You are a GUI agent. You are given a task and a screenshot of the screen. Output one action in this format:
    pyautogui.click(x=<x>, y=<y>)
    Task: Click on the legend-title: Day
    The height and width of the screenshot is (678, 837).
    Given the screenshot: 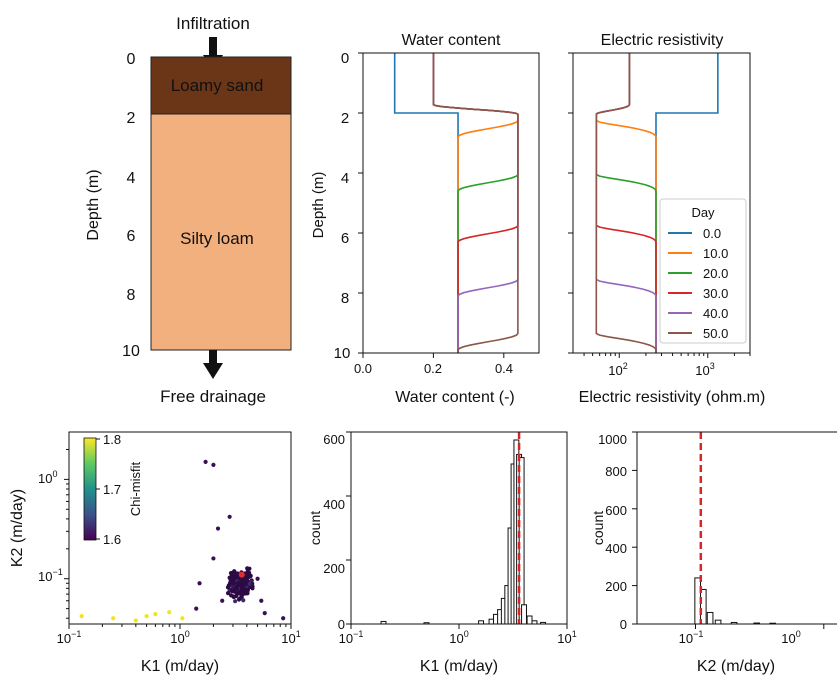 What is the action you would take?
    pyautogui.click(x=703, y=212)
    